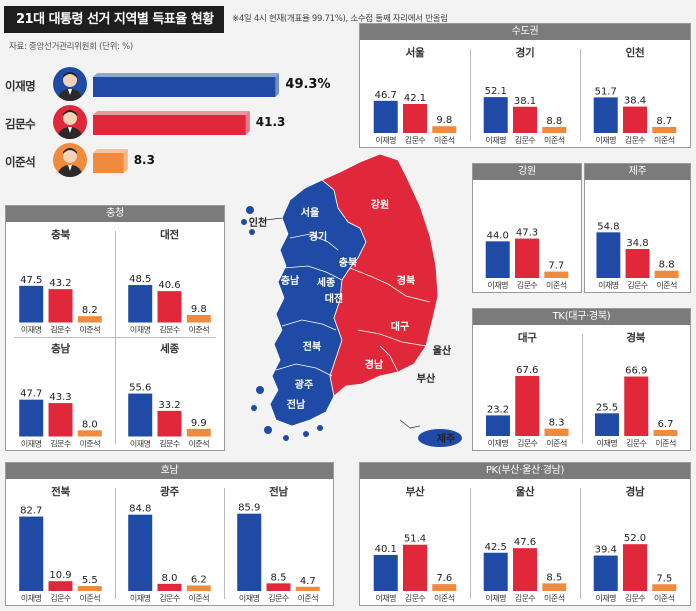 The width and height of the screenshot is (696, 611). Describe the element at coordinates (169, 285) in the screenshot. I see `value-label: 40.6` at that location.